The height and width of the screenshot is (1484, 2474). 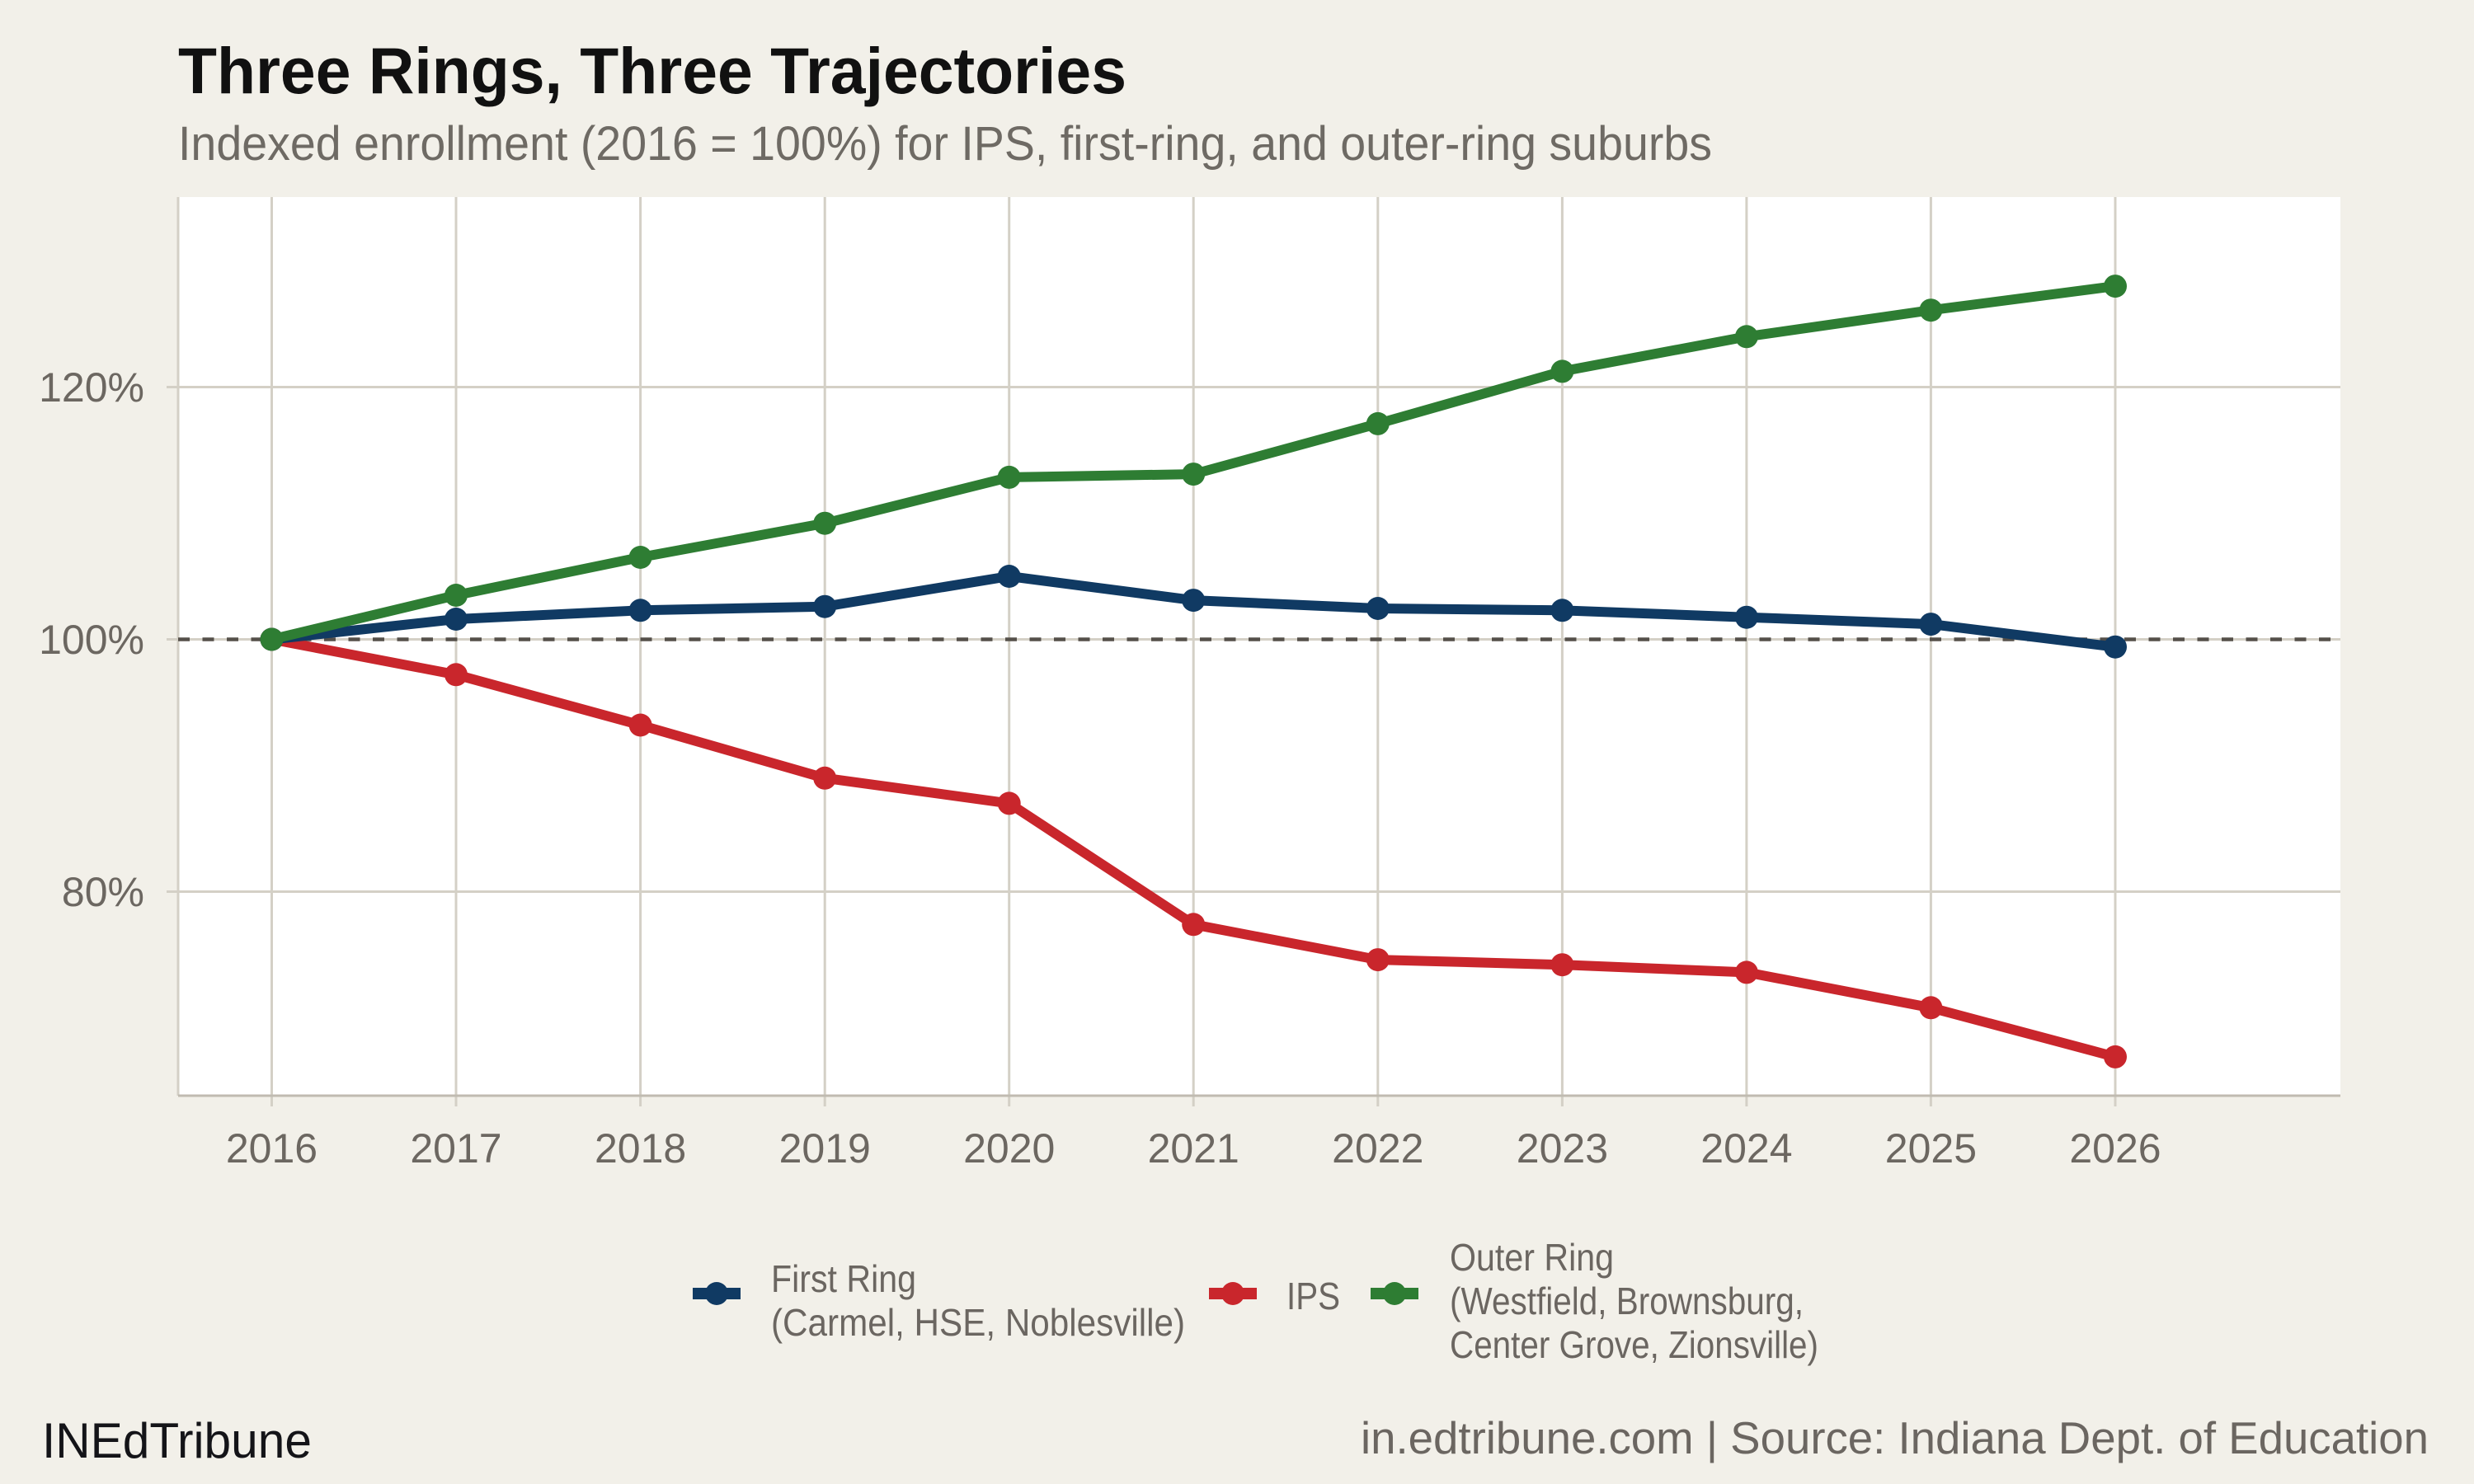 I want to click on svg-text: Center Grove, Zionsville), so click(x=1634, y=1344).